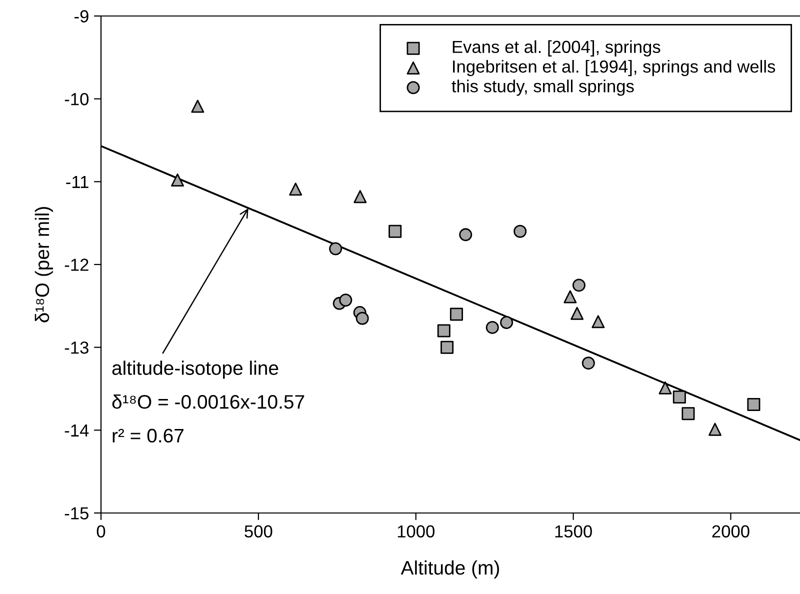  Describe the element at coordinates (731, 531) in the screenshot. I see `x-tick-label: 2000` at that location.